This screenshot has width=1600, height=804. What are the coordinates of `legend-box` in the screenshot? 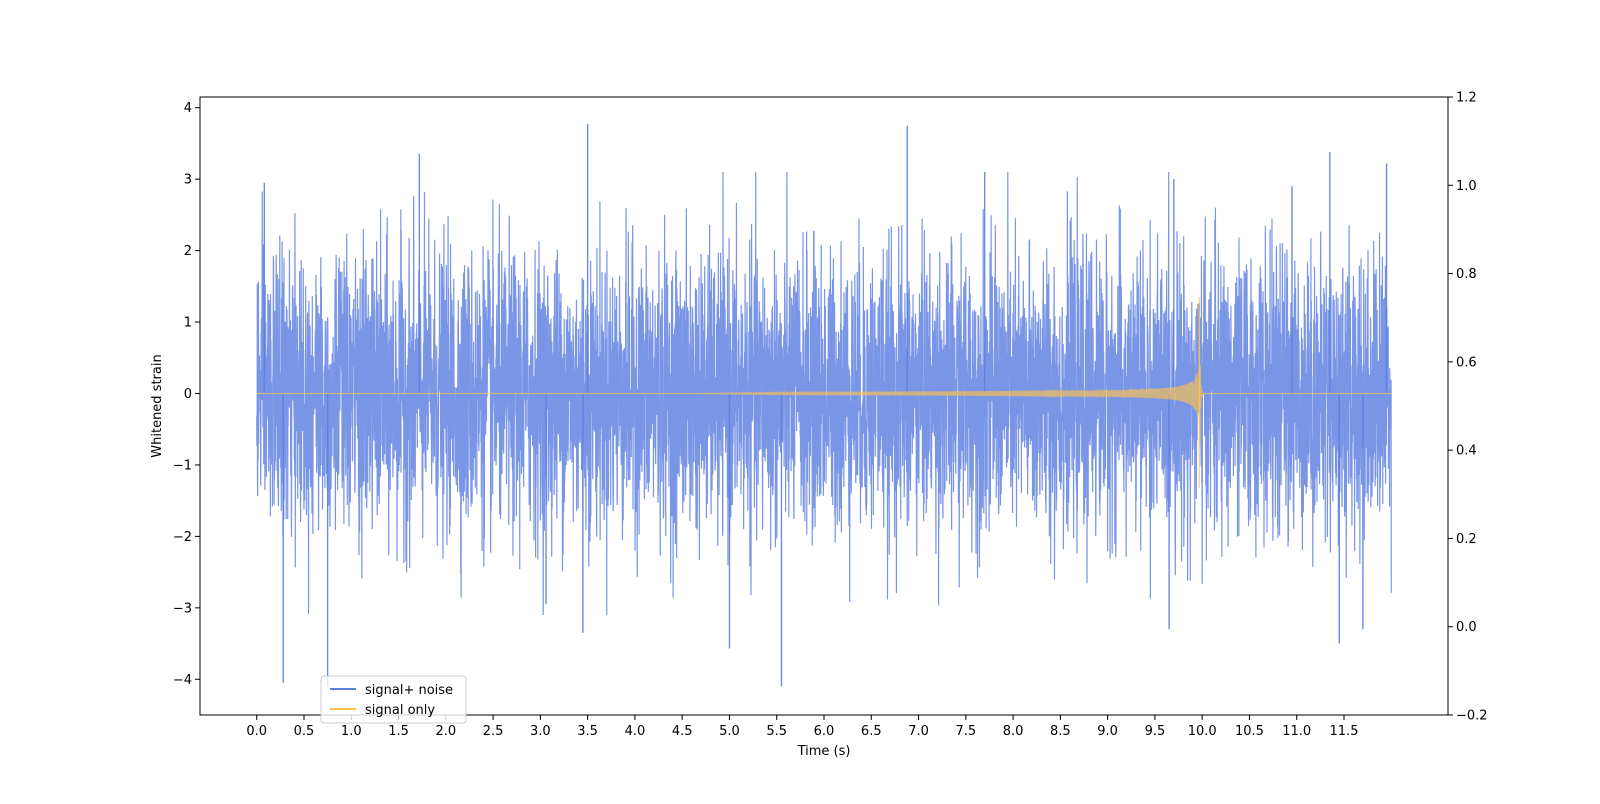 It's located at (393, 699).